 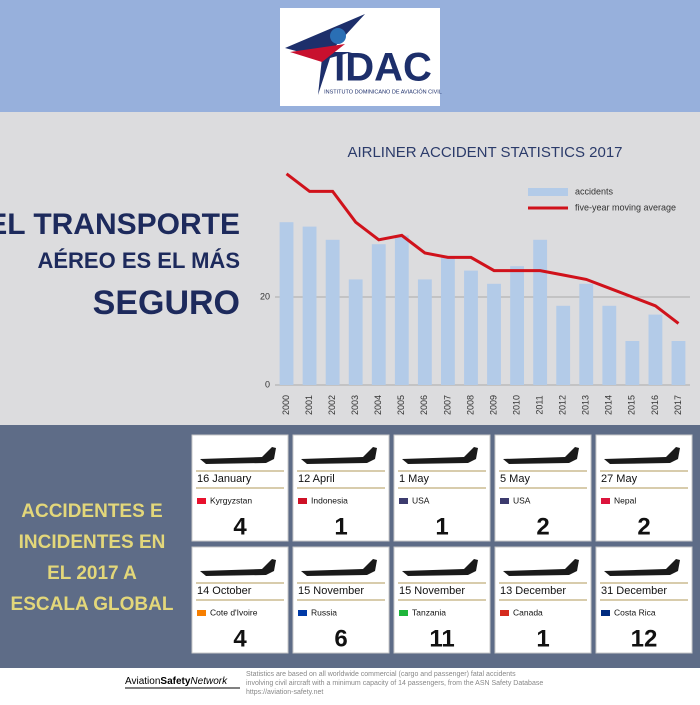 I want to click on card-country: Cote d'Ivoire, so click(x=234, y=612).